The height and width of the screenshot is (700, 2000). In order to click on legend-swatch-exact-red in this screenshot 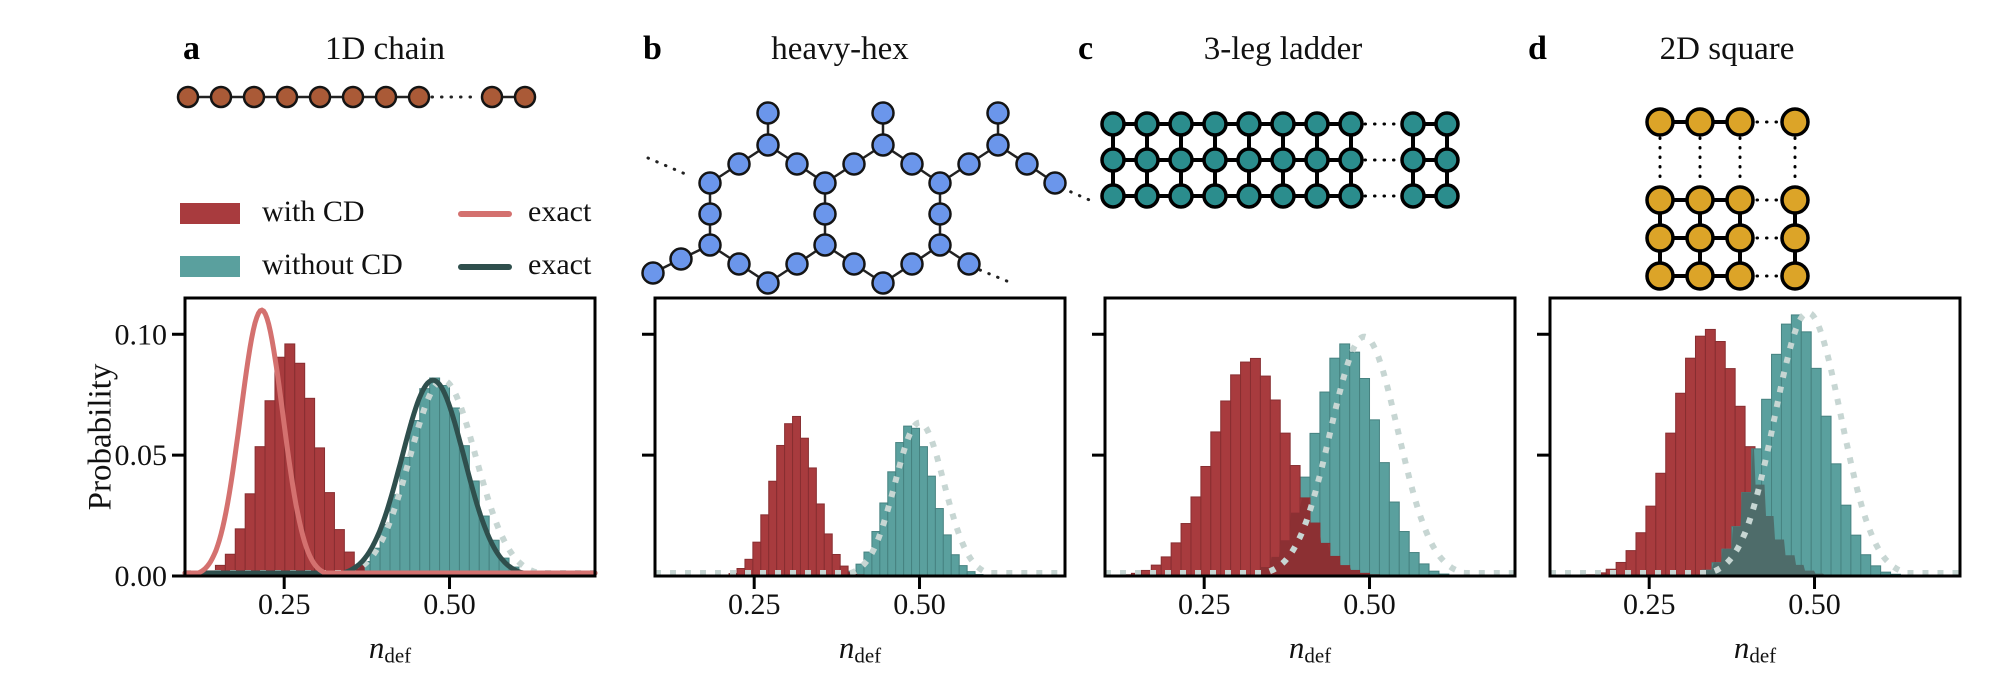, I will do `click(485, 214)`.